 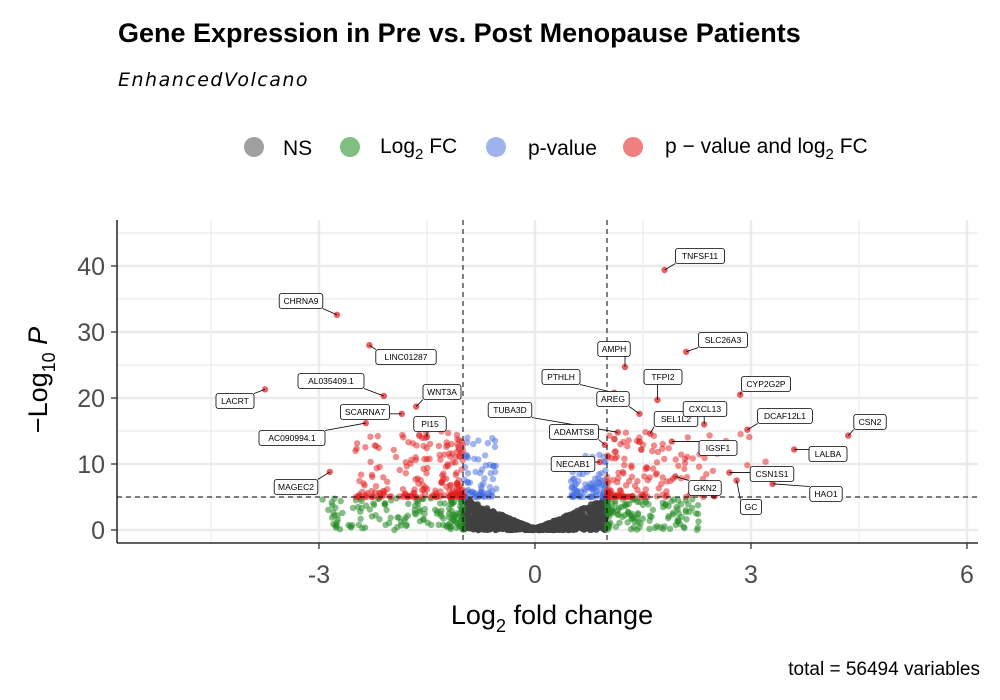 I want to click on legend-label-fc: Log2 FC, so click(x=418, y=149).